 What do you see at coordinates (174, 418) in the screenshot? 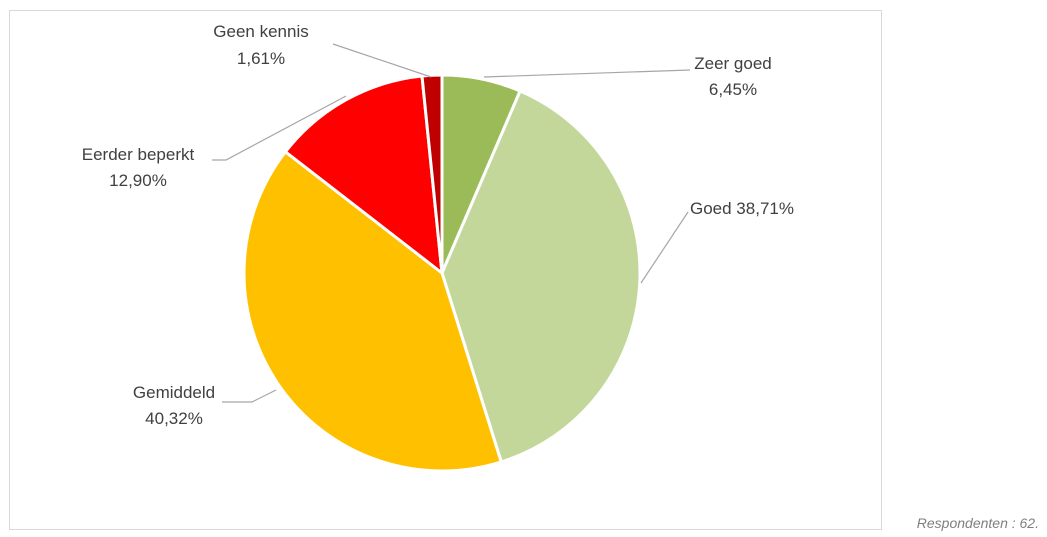
I see `value-label-gemiddeld: 40,32%` at bounding box center [174, 418].